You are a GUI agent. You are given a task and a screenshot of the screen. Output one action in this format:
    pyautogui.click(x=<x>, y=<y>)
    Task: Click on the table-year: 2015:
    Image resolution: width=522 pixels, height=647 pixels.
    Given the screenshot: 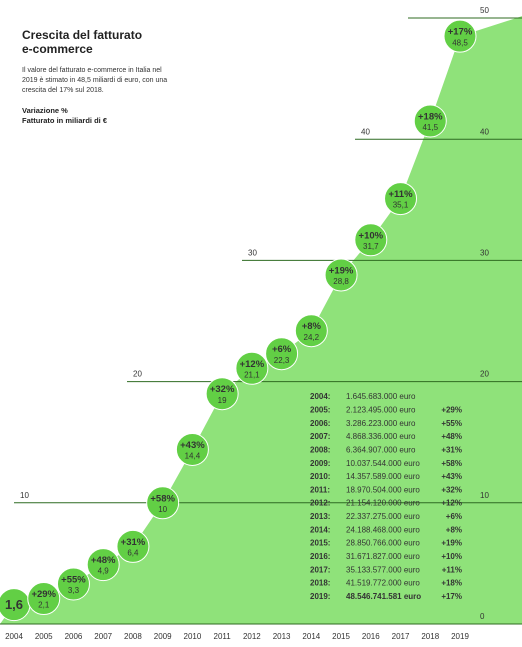 What is the action you would take?
    pyautogui.click(x=320, y=543)
    